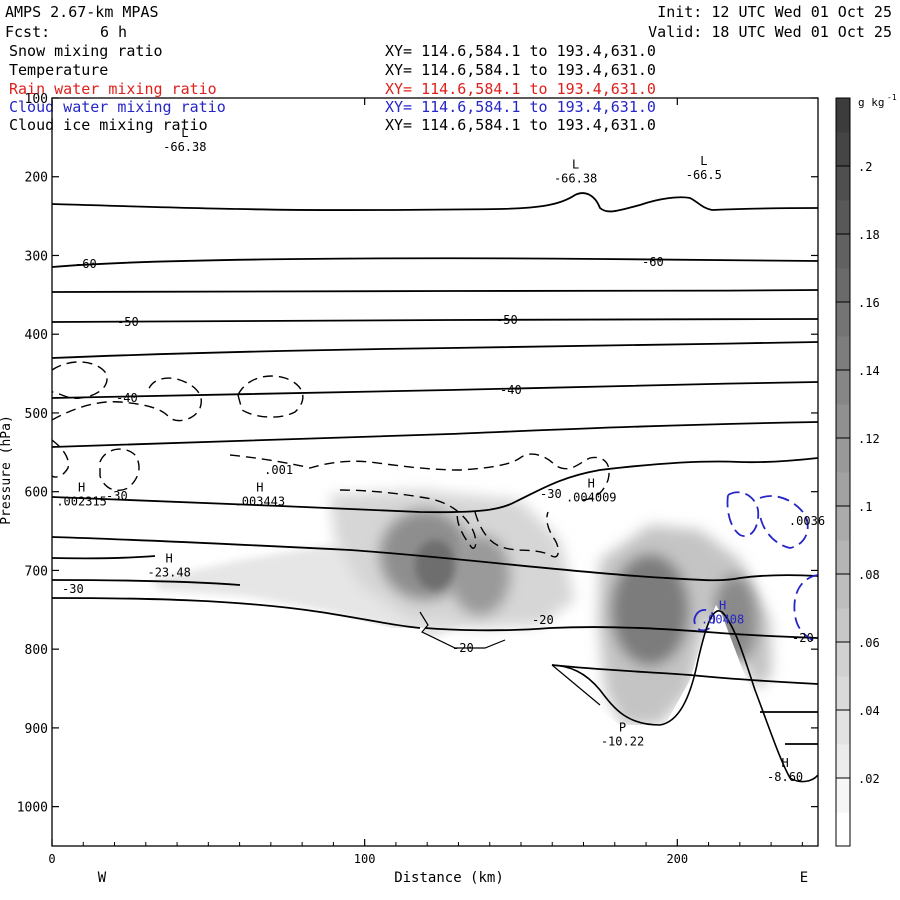  Describe the element at coordinates (869, 439) in the screenshot. I see `colorbar-tick-label: .12` at that location.